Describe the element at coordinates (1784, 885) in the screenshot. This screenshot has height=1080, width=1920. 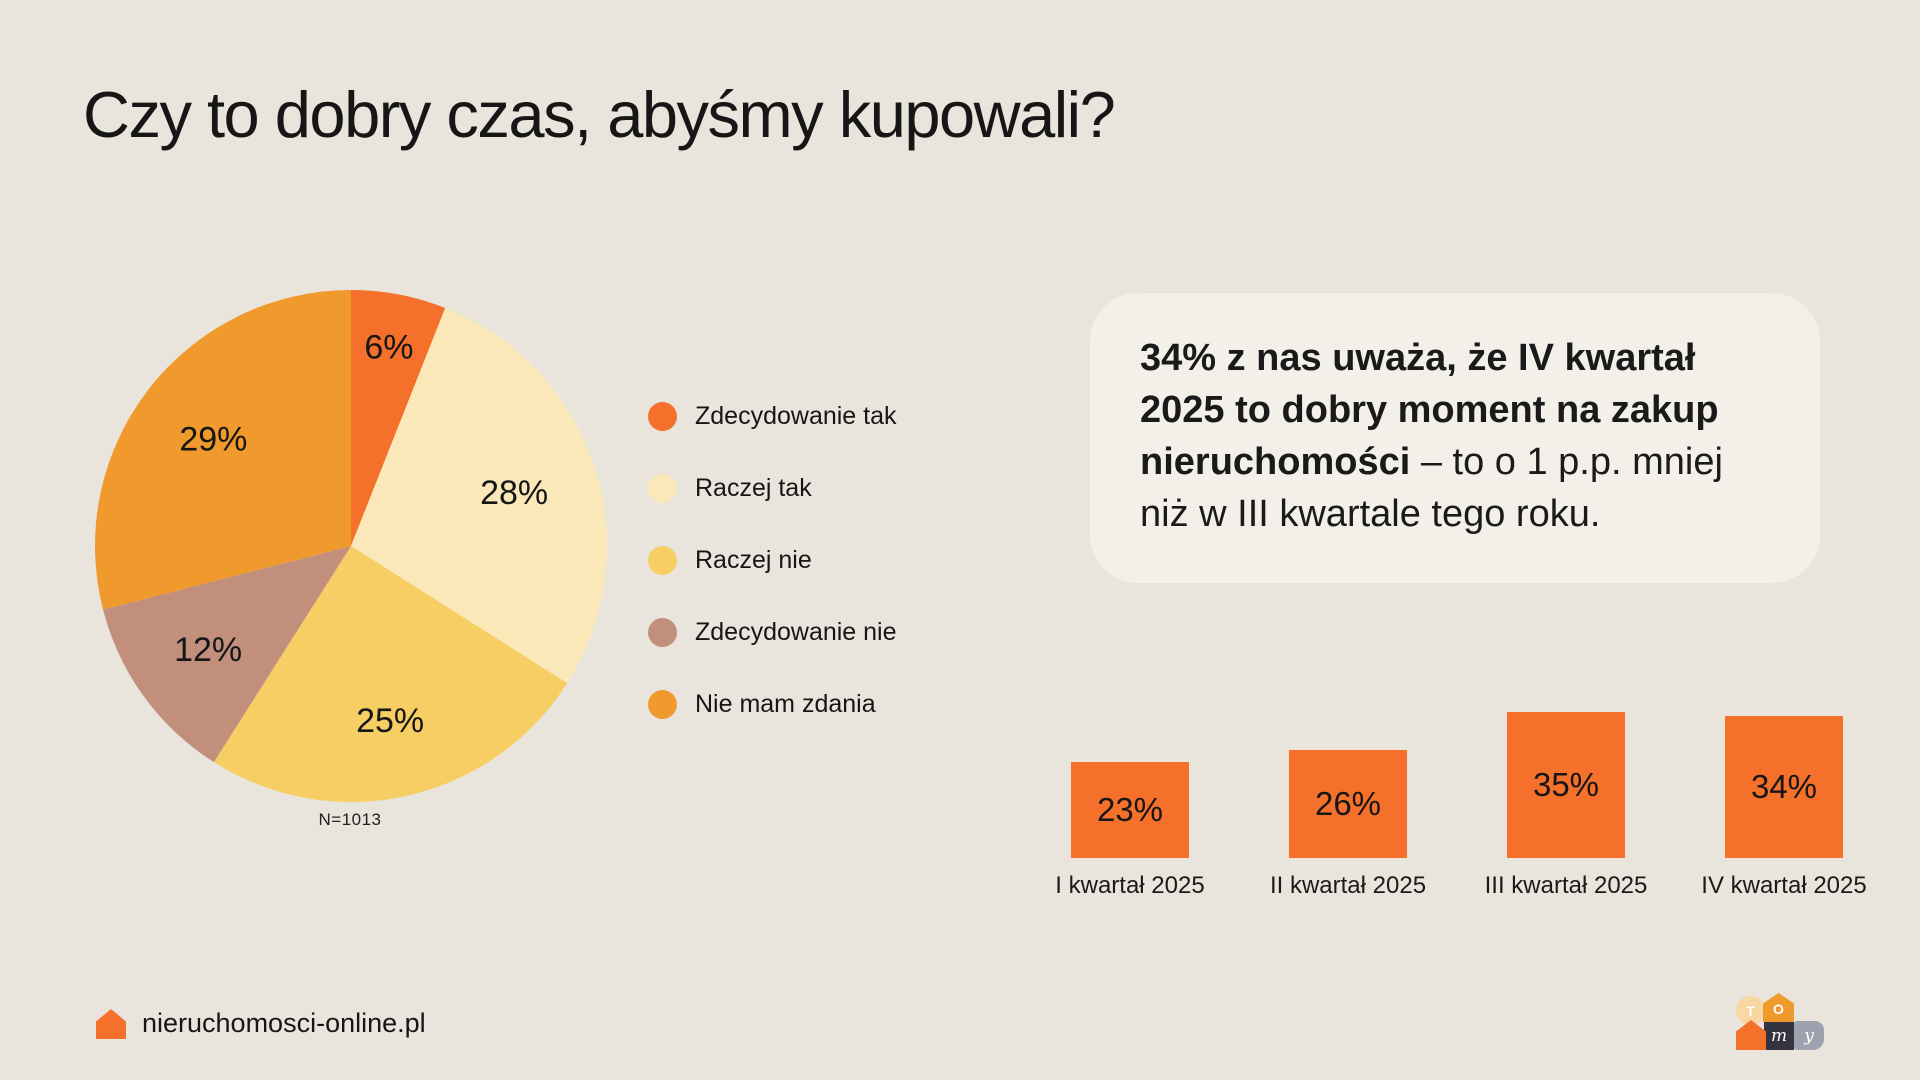
I see `bar-category-label: IV kwartał 2025` at that location.